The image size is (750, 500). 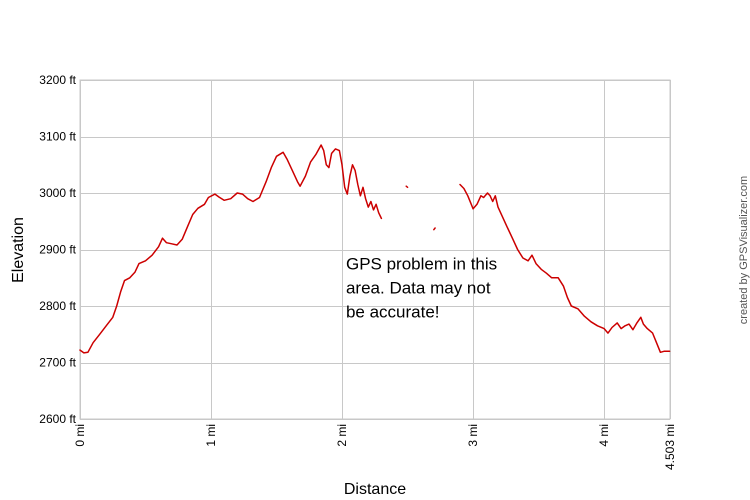 What do you see at coordinates (393, 311) in the screenshot?
I see `annotation-line: be accurate!` at bounding box center [393, 311].